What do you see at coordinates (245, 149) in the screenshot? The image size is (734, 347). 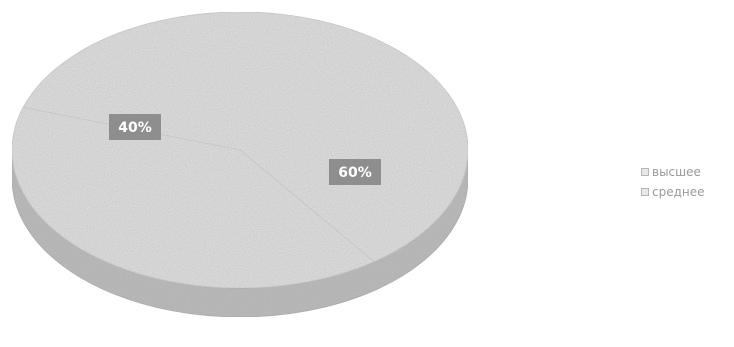 I see `data-labels: 60% 40%` at bounding box center [245, 149].